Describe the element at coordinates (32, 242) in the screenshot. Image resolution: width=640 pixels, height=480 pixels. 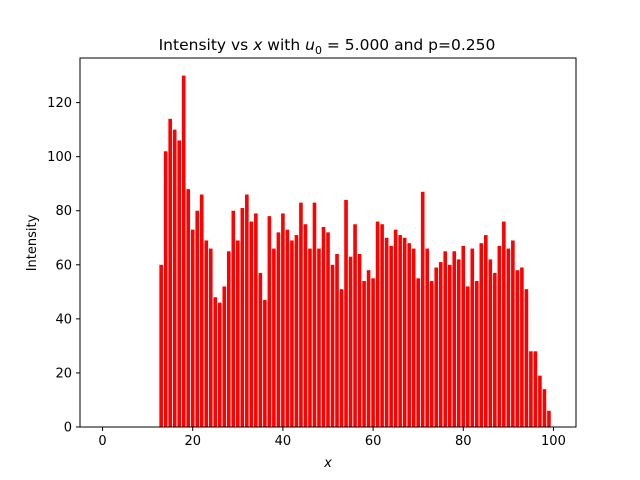
I see `y-axis-label: Intensity` at that location.